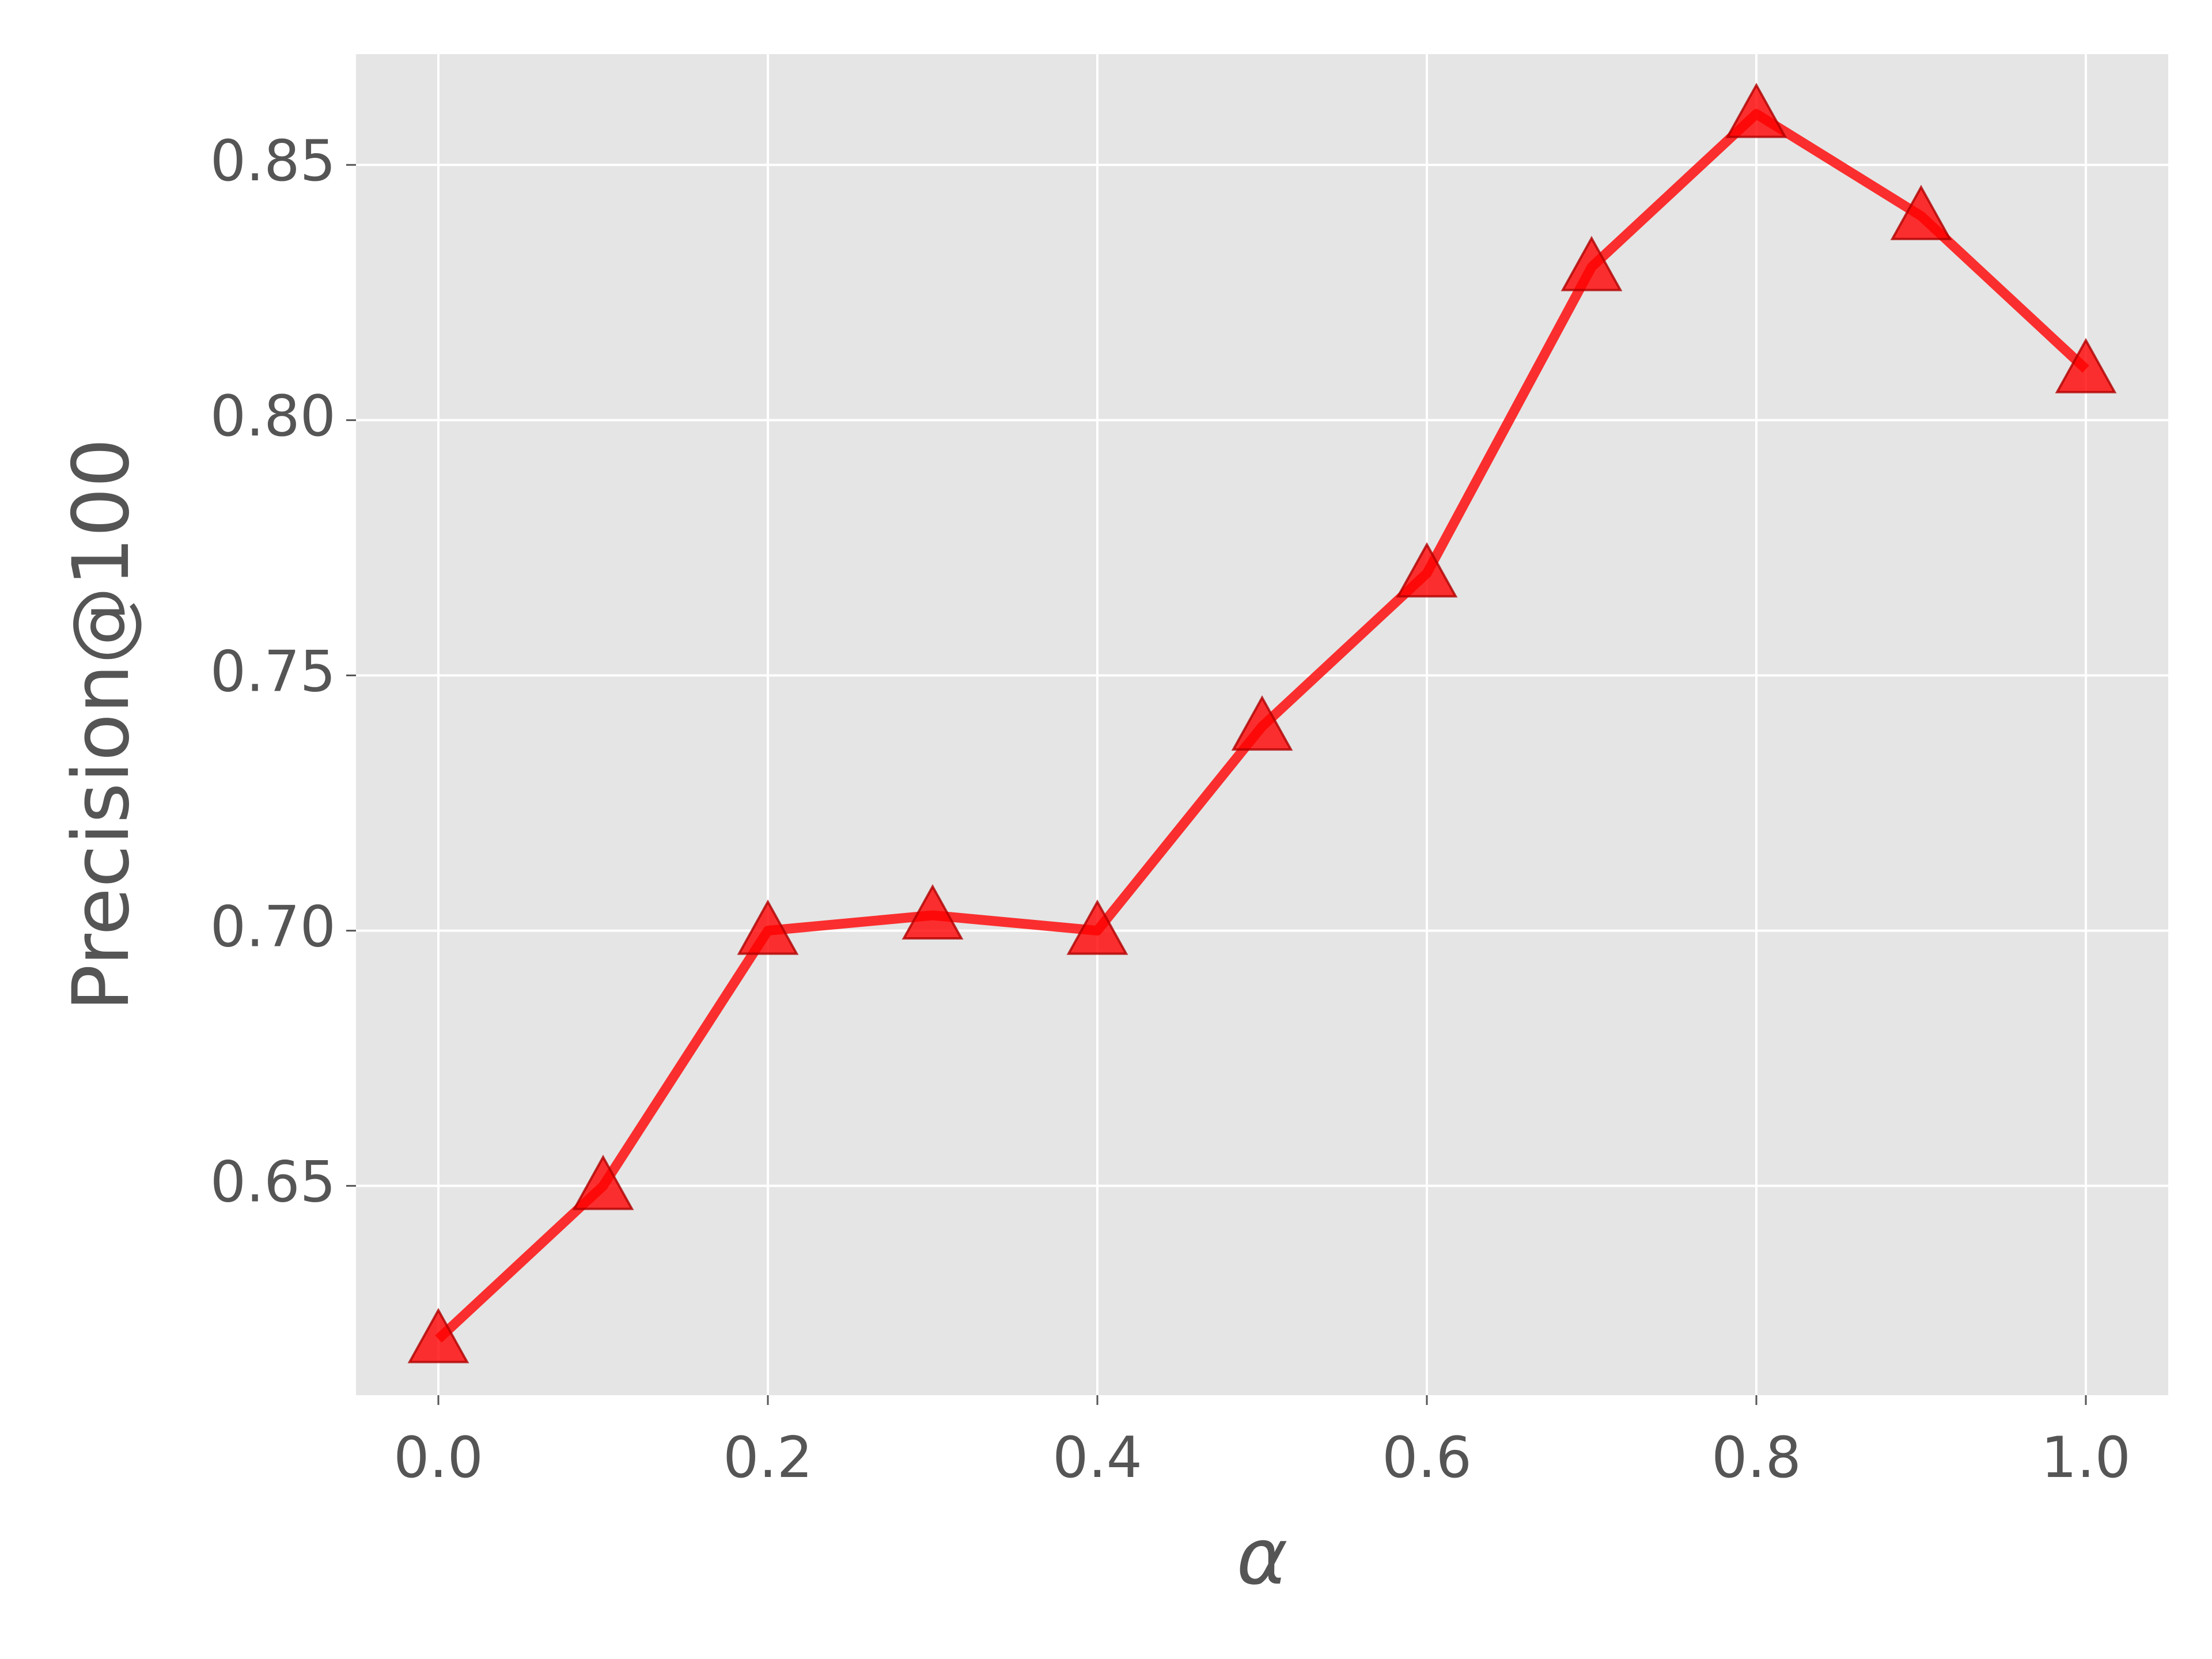 The height and width of the screenshot is (1659, 2212). I want to click on y-tick-label: 0.65, so click(273, 1182).